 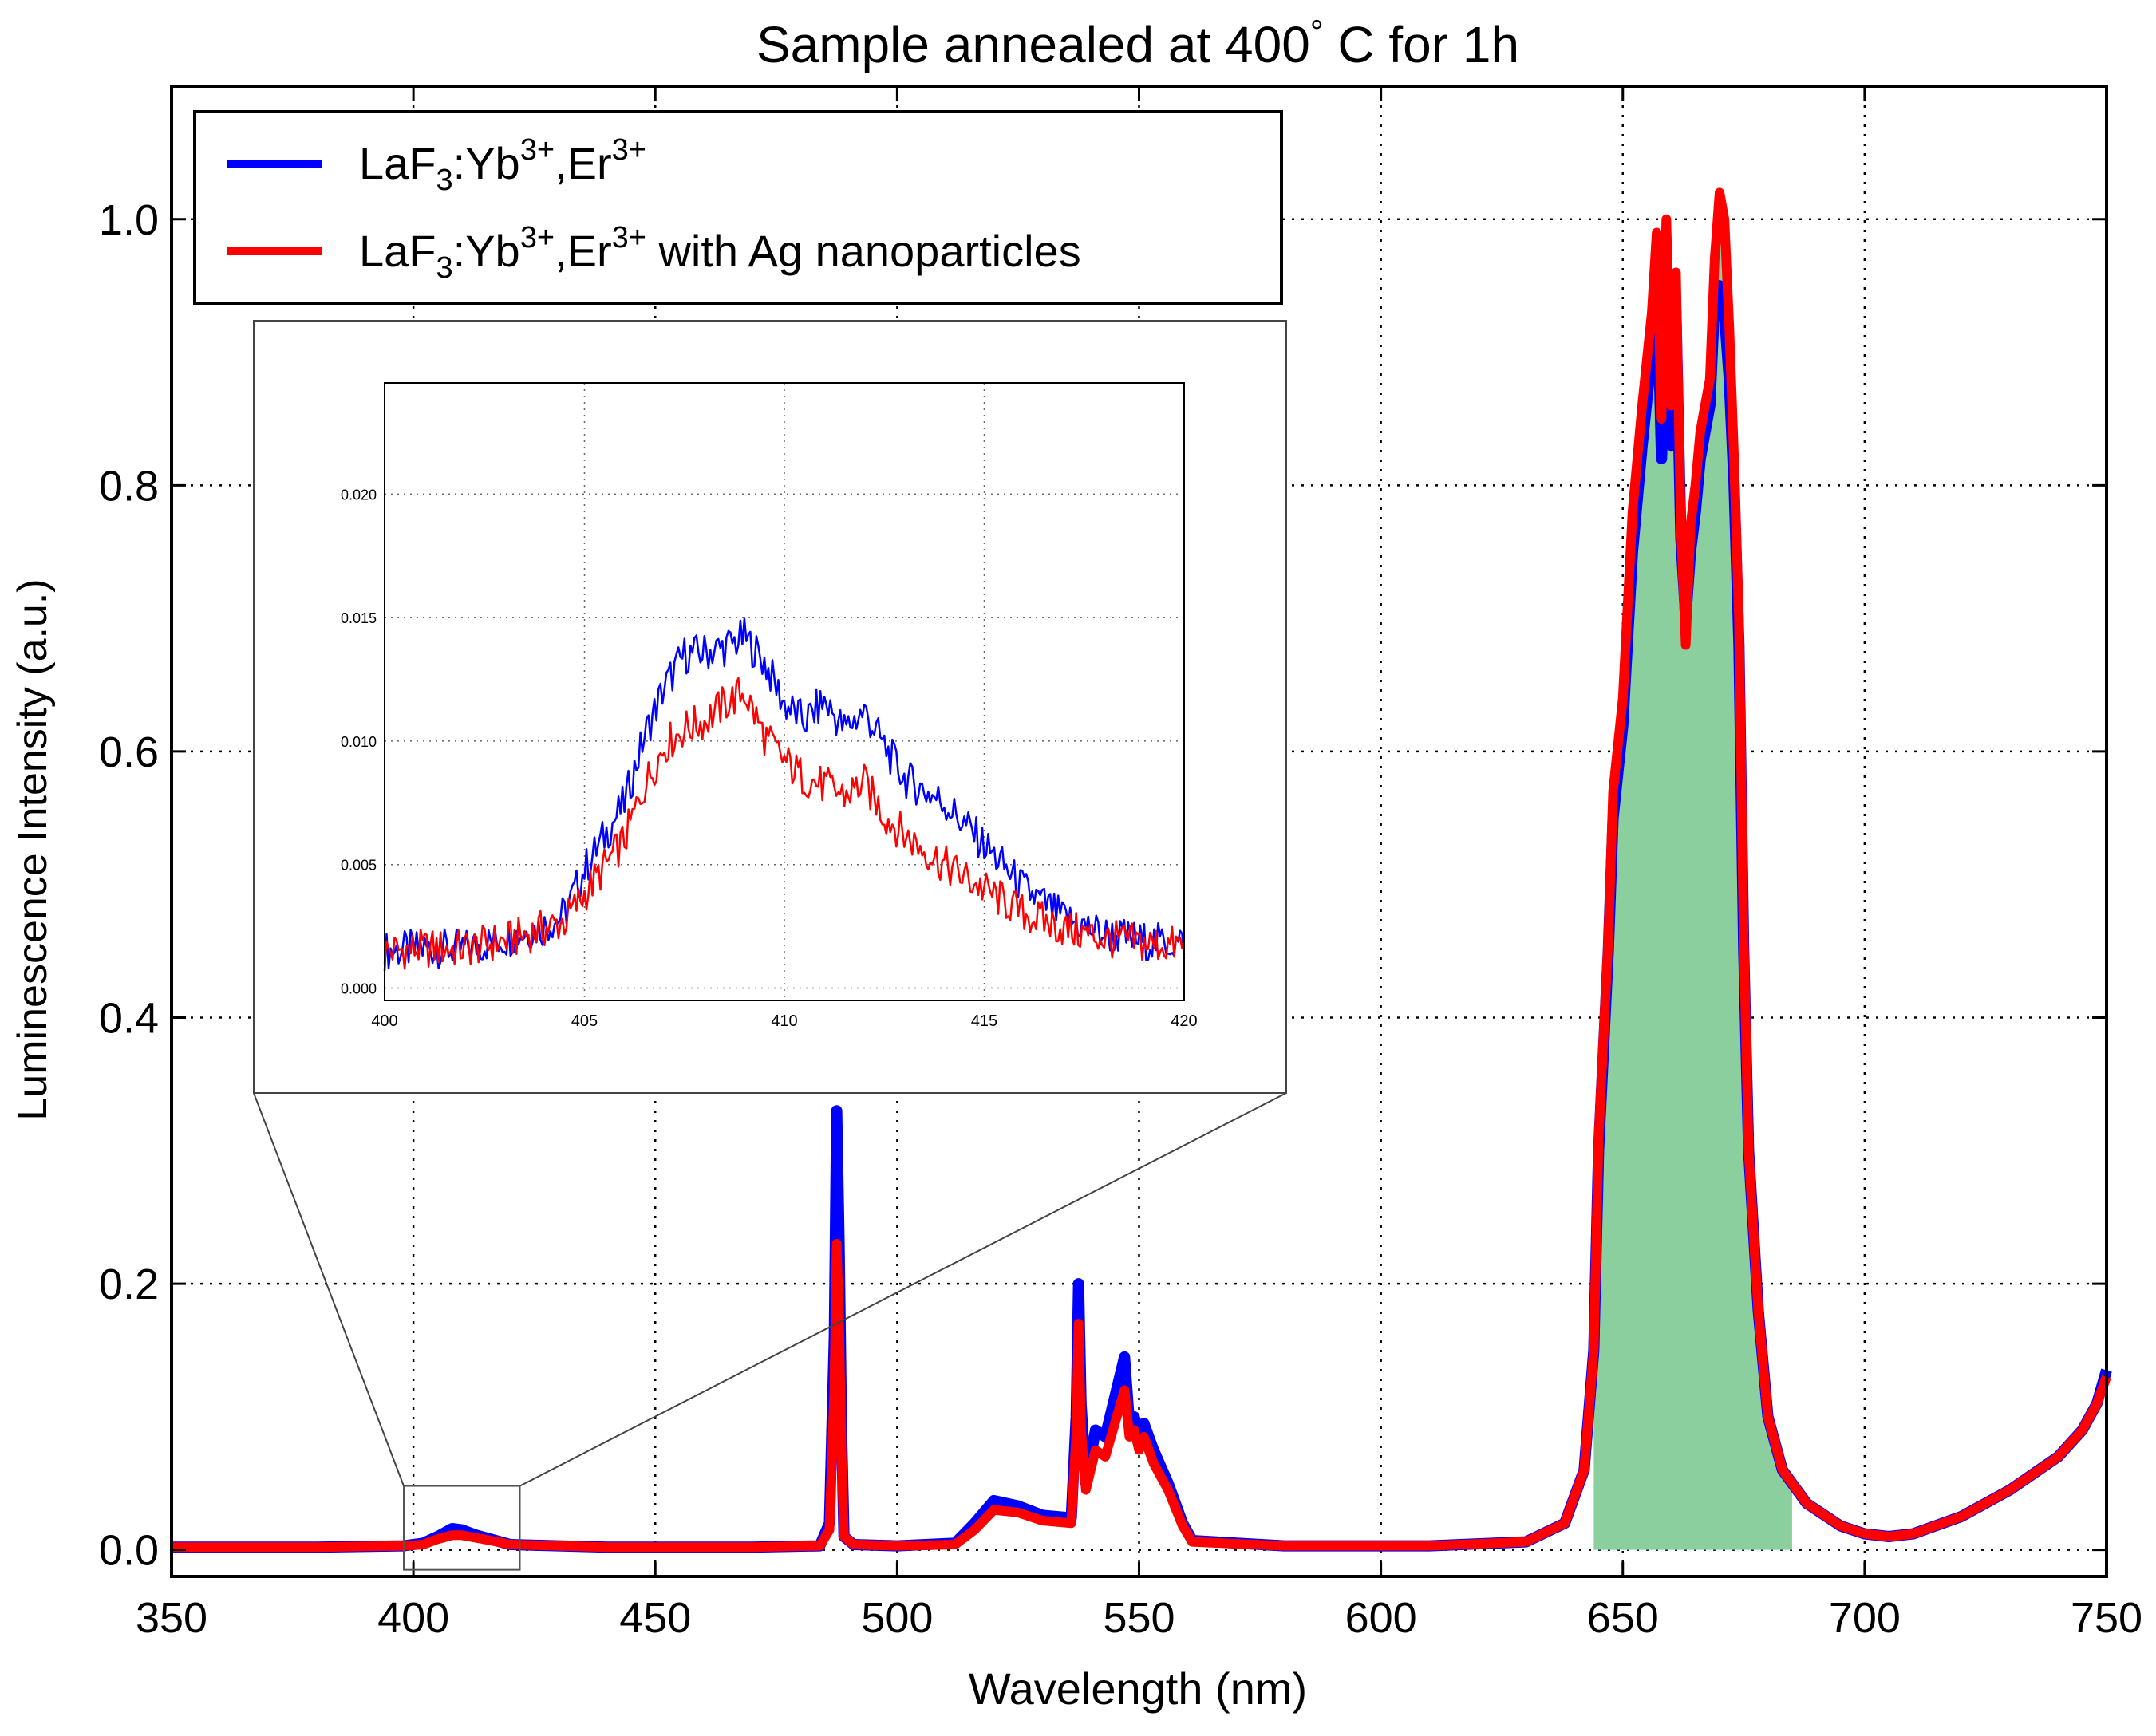 I want to click on legend-label-red: LaF3:Yb3+,Er3+ with Ag nanoparticles, so click(x=720, y=253).